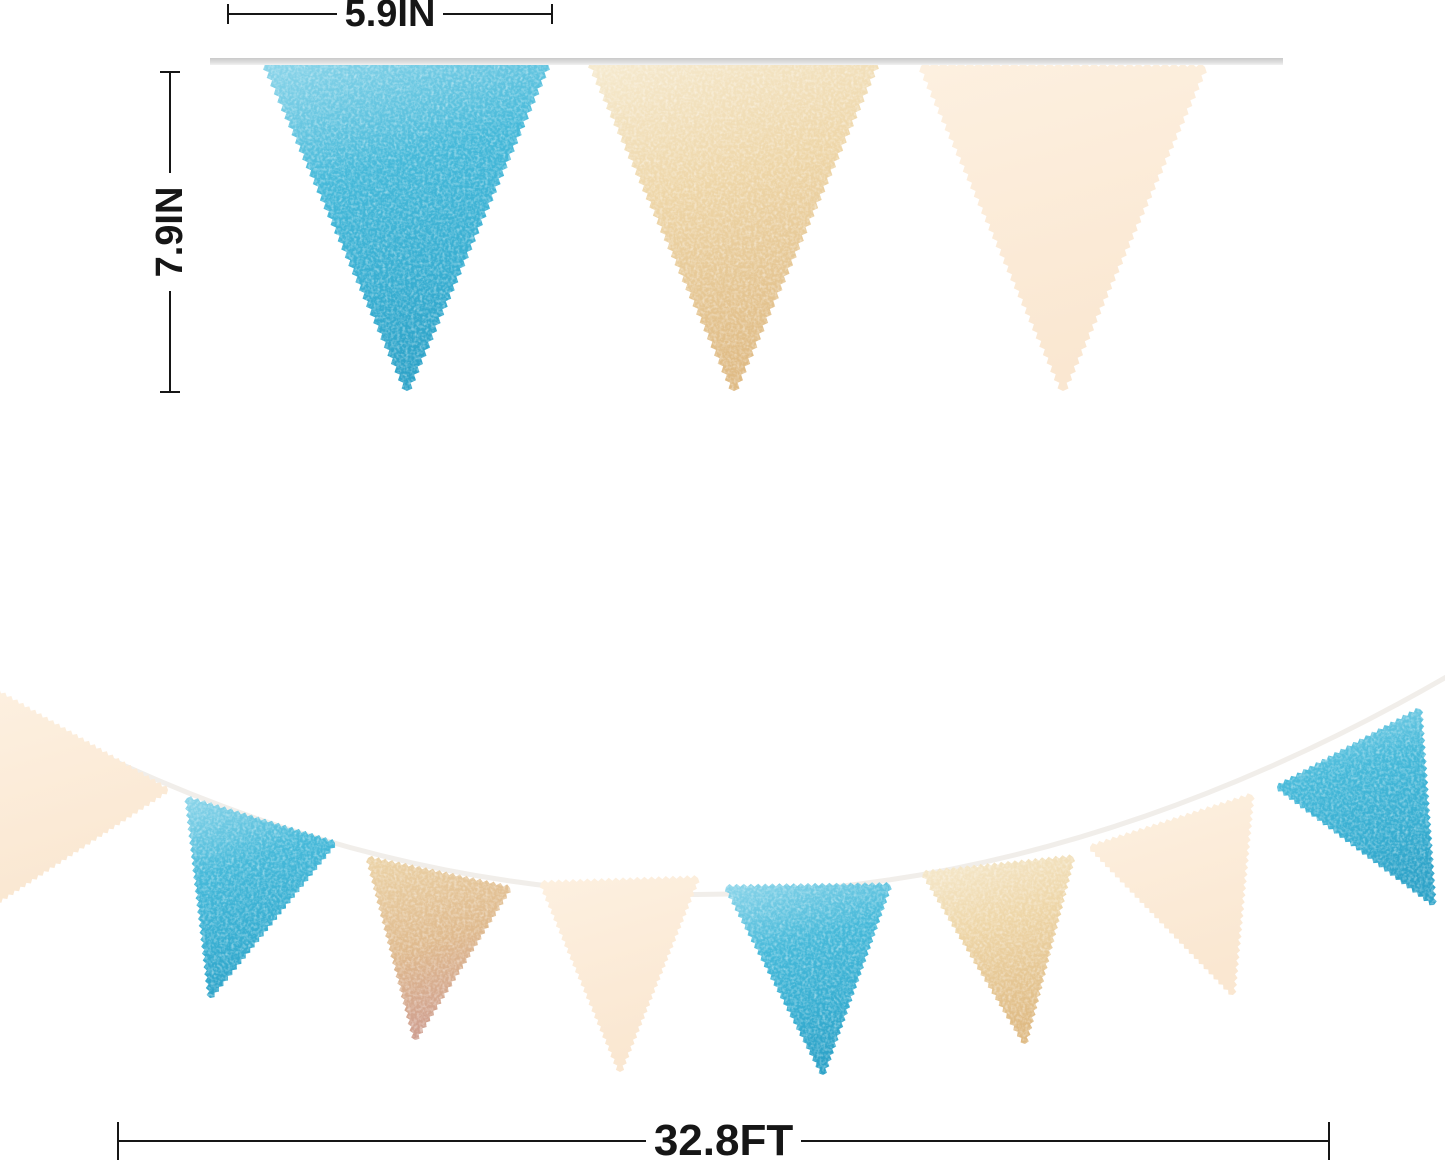 The height and width of the screenshot is (1164, 1445). I want to click on flag-width-label: 5.9IN, so click(390, 17).